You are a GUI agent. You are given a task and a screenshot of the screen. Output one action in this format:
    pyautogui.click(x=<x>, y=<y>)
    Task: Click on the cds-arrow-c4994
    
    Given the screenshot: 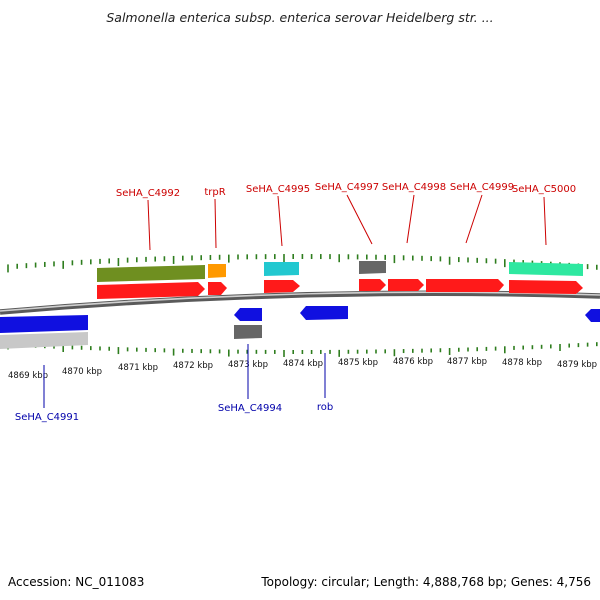 What is the action you would take?
    pyautogui.click(x=248, y=314)
    